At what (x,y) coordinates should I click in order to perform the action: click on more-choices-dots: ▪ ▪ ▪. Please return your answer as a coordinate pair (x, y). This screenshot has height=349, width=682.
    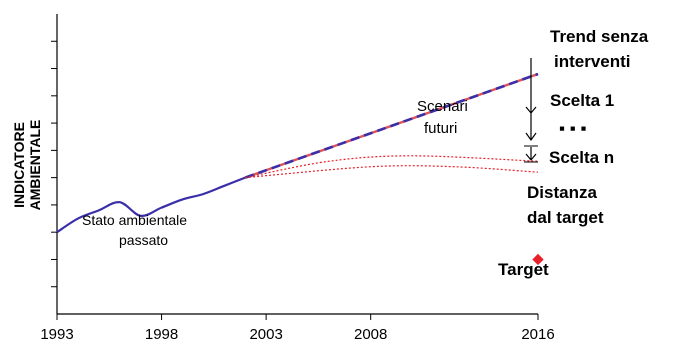
    Looking at the image, I should click on (573, 128).